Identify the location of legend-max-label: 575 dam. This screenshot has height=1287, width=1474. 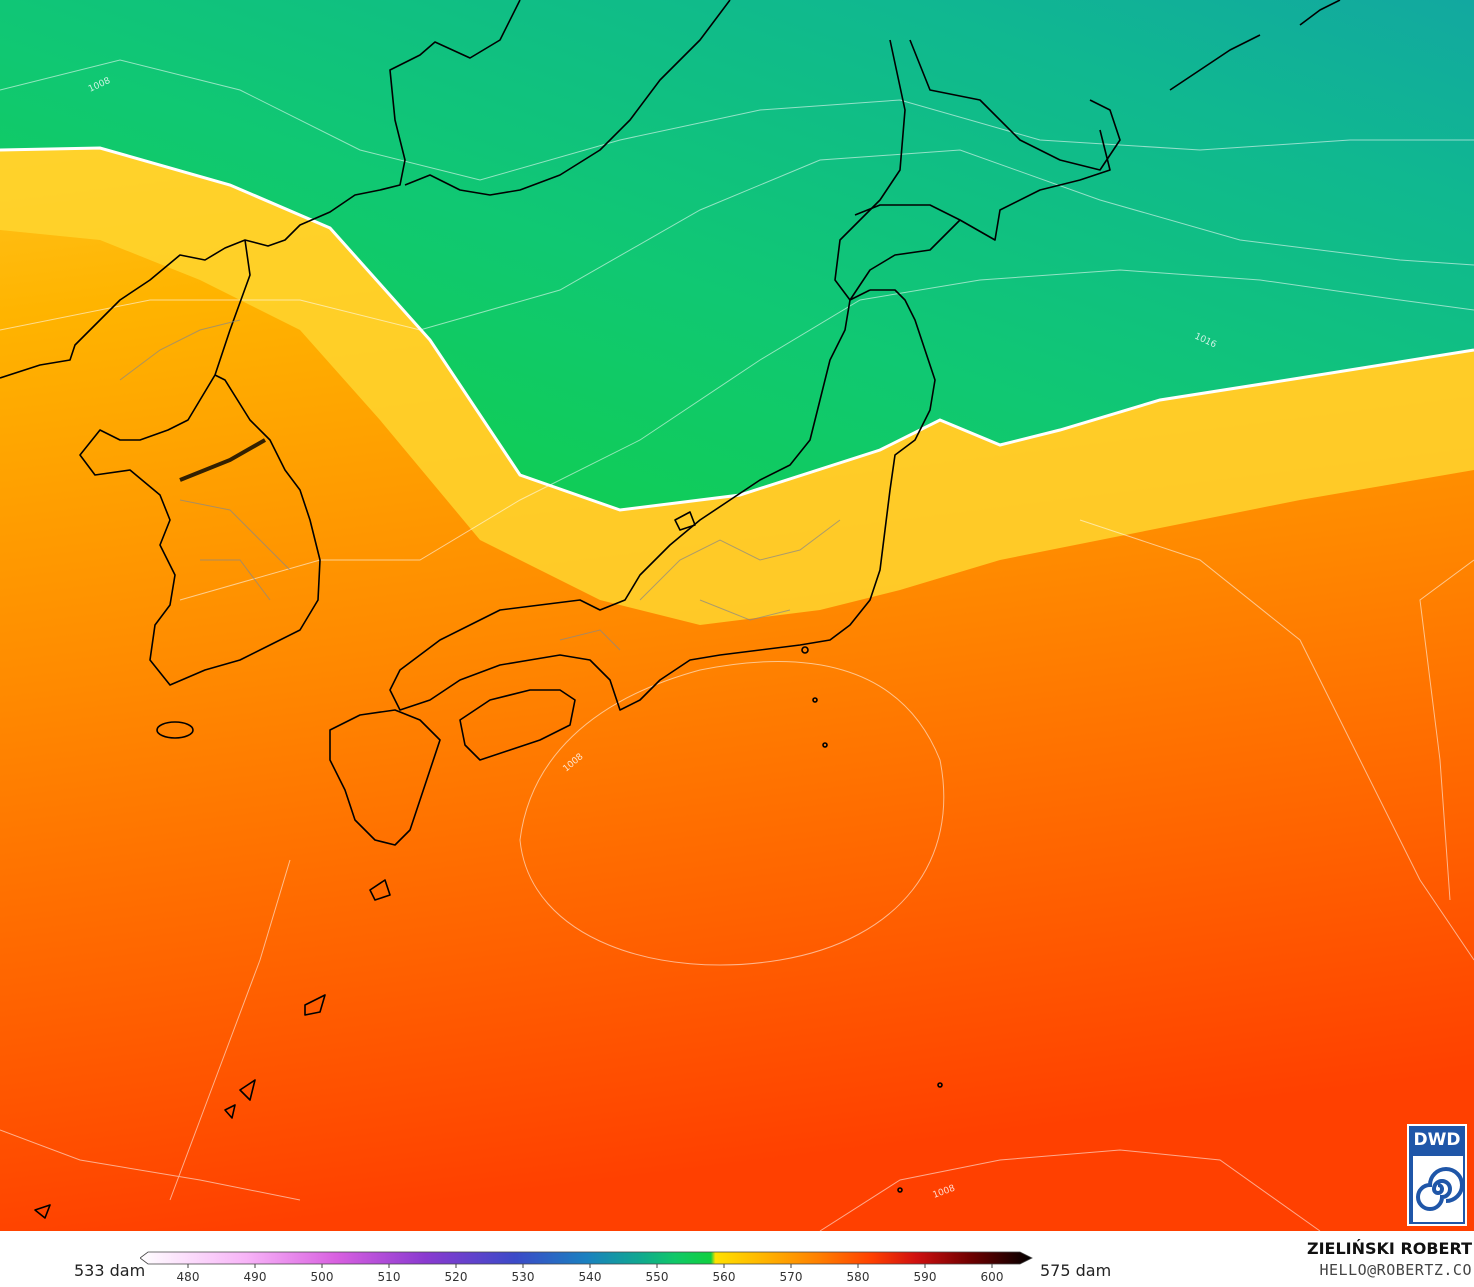
(1076, 1270).